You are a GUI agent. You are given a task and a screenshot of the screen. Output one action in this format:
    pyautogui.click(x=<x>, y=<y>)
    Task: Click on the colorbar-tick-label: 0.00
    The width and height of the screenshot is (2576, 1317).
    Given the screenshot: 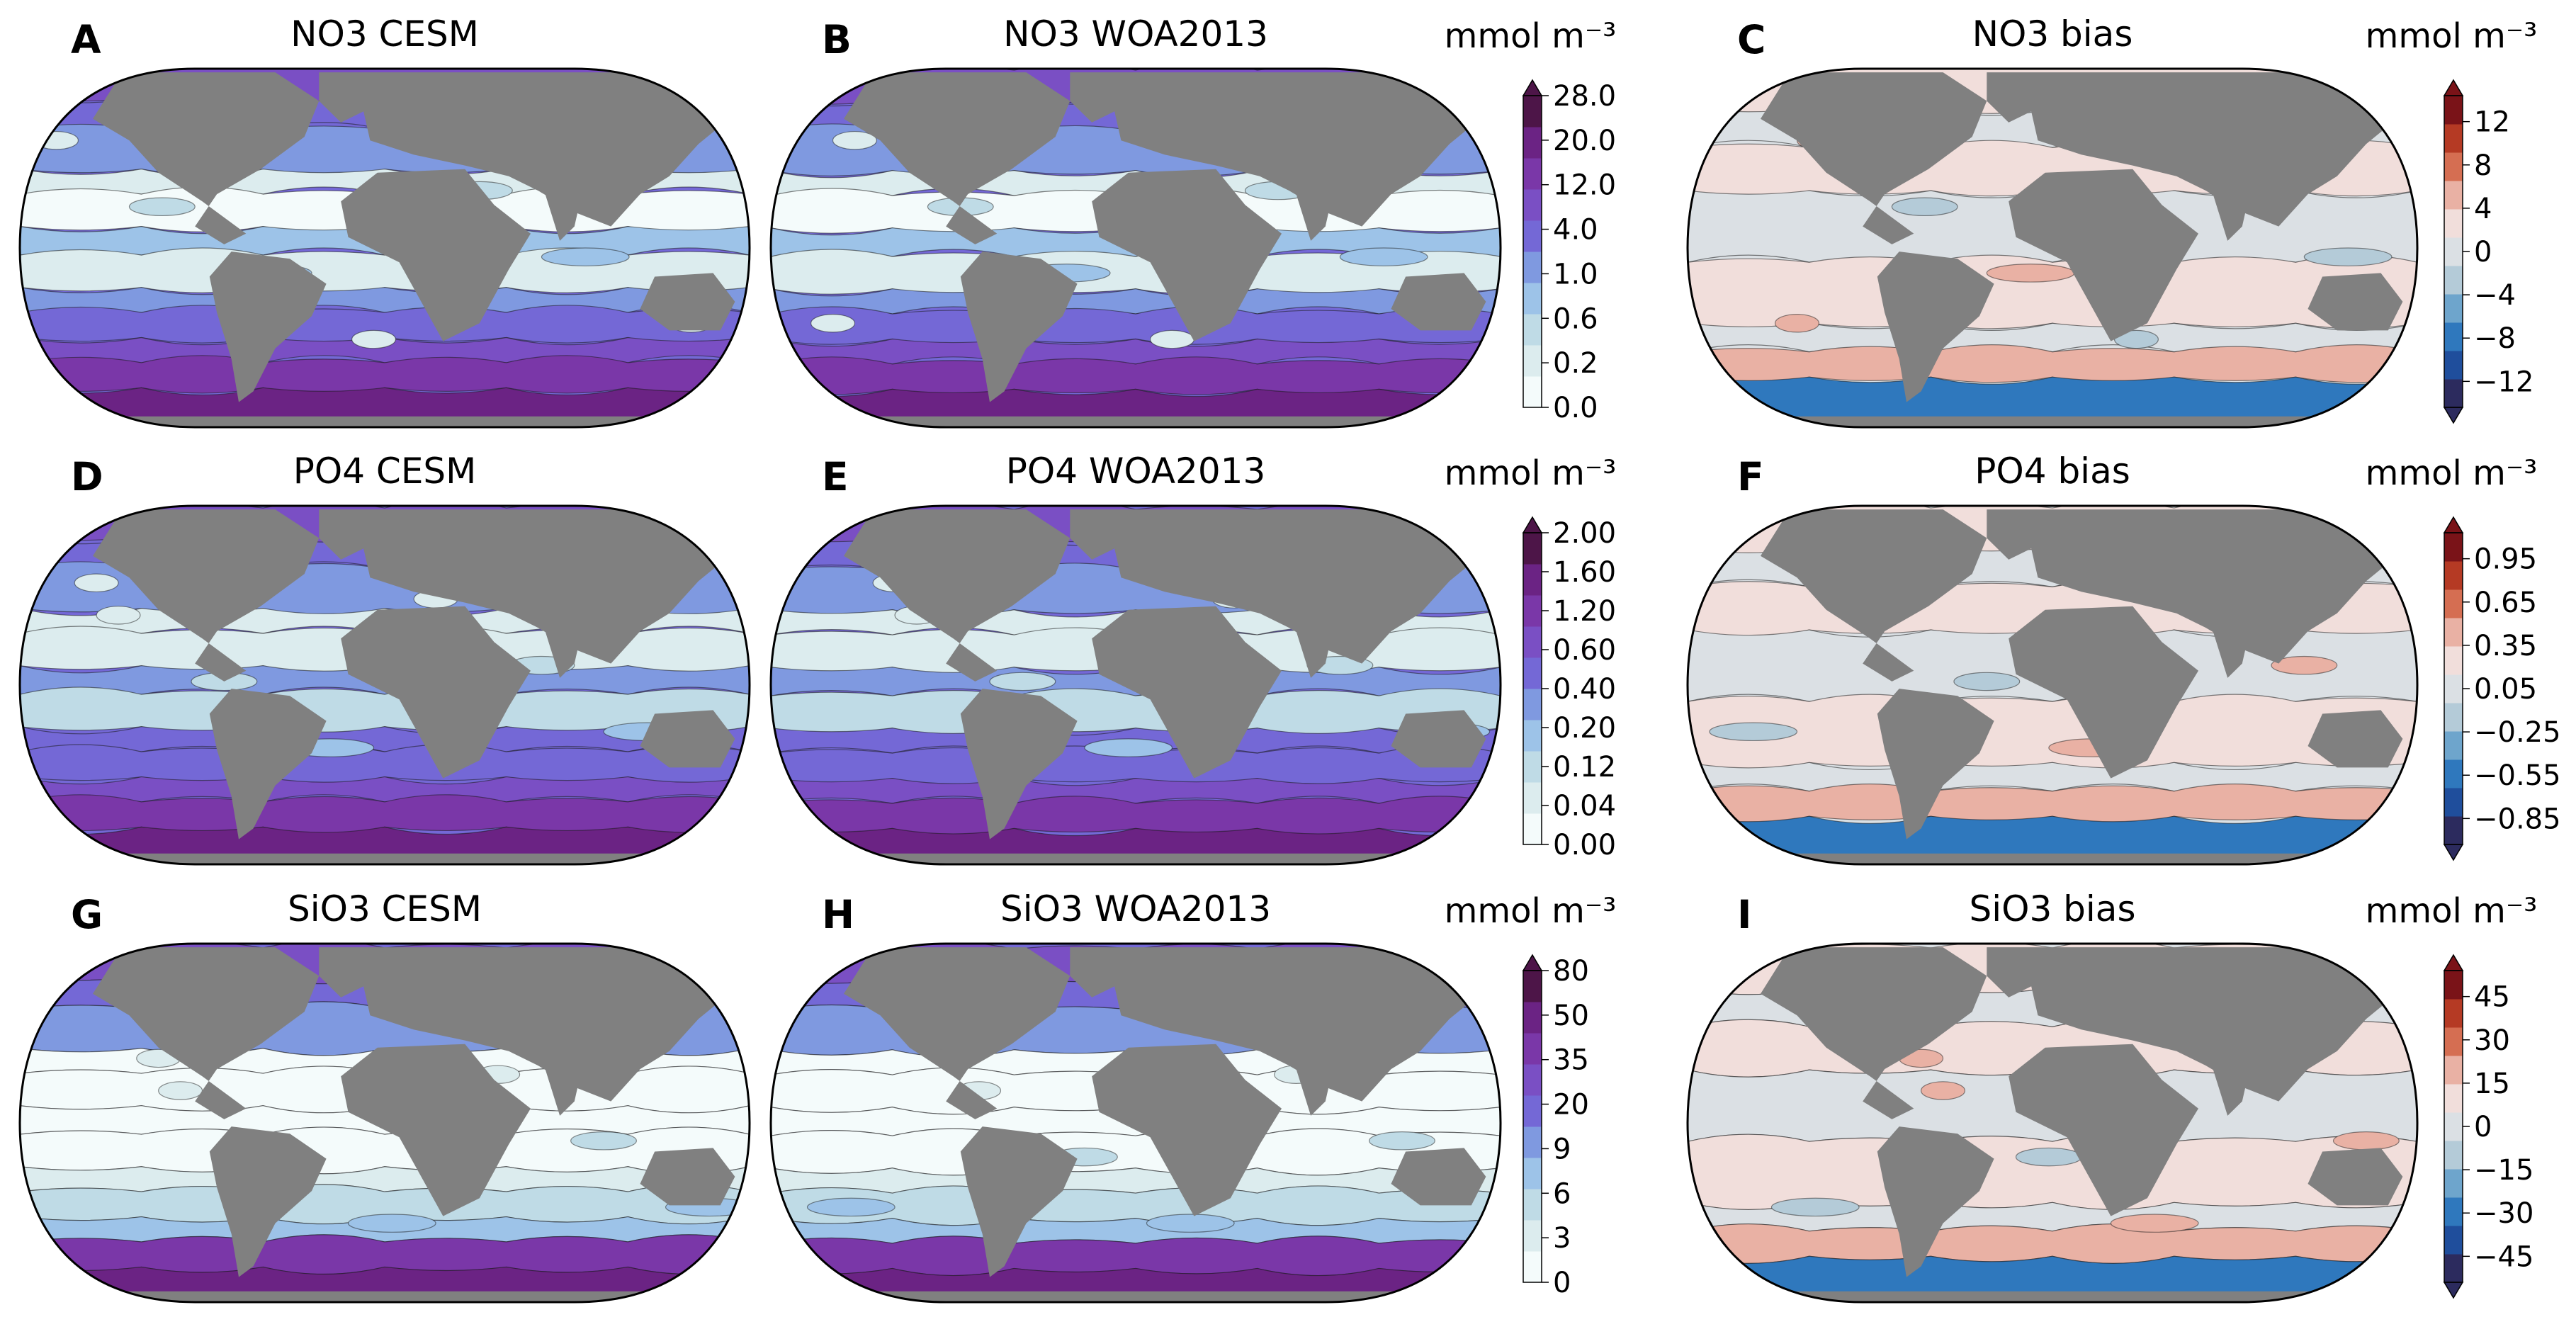 What is the action you would take?
    pyautogui.click(x=1584, y=845)
    